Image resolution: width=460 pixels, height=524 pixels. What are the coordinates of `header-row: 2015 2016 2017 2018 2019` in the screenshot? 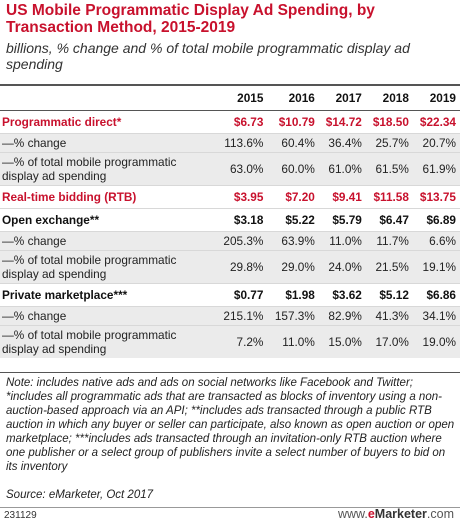 It's located at (230, 99).